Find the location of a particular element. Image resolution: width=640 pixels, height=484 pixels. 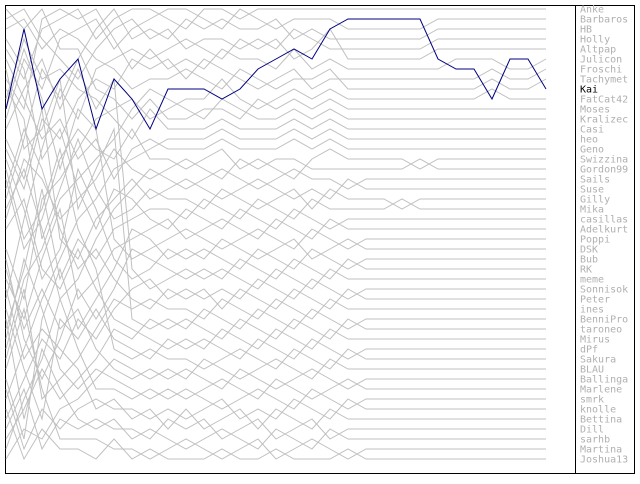

legend-entry: meme is located at coordinates (592, 280).